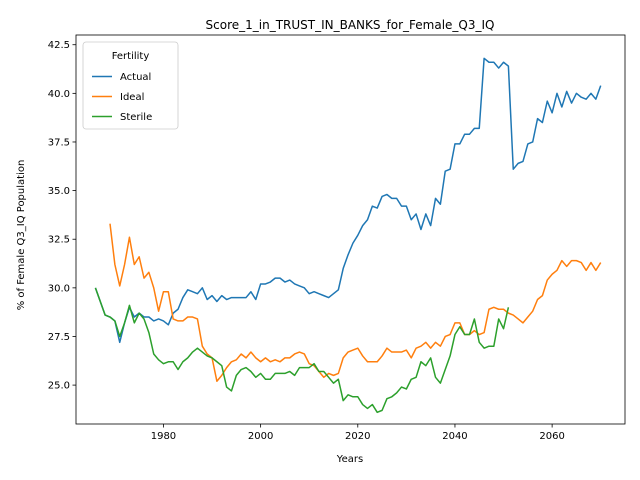  I want to click on y-tick-label: 35.0, so click(59, 191).